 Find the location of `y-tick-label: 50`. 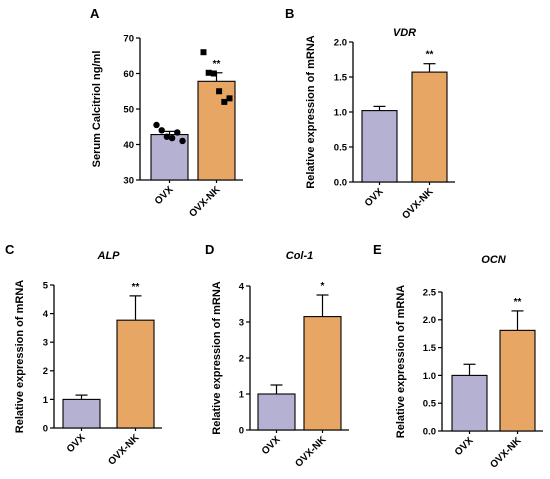

y-tick-label: 50 is located at coordinates (128, 109).